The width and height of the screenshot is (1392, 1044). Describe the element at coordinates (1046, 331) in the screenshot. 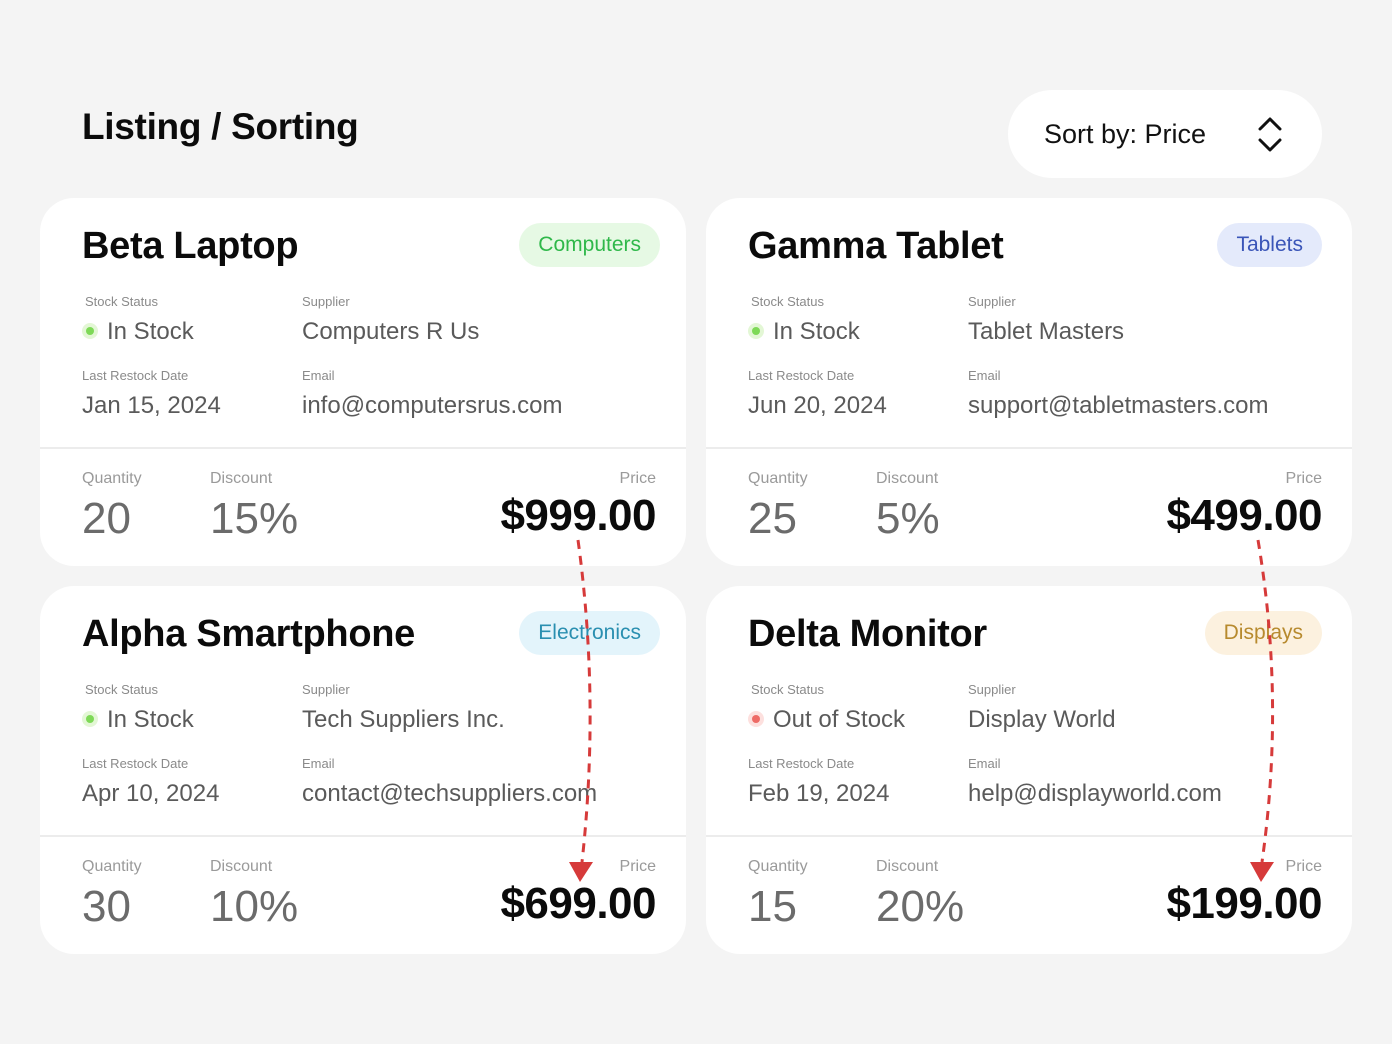

I see `supplier-value: Tablet Masters` at that location.